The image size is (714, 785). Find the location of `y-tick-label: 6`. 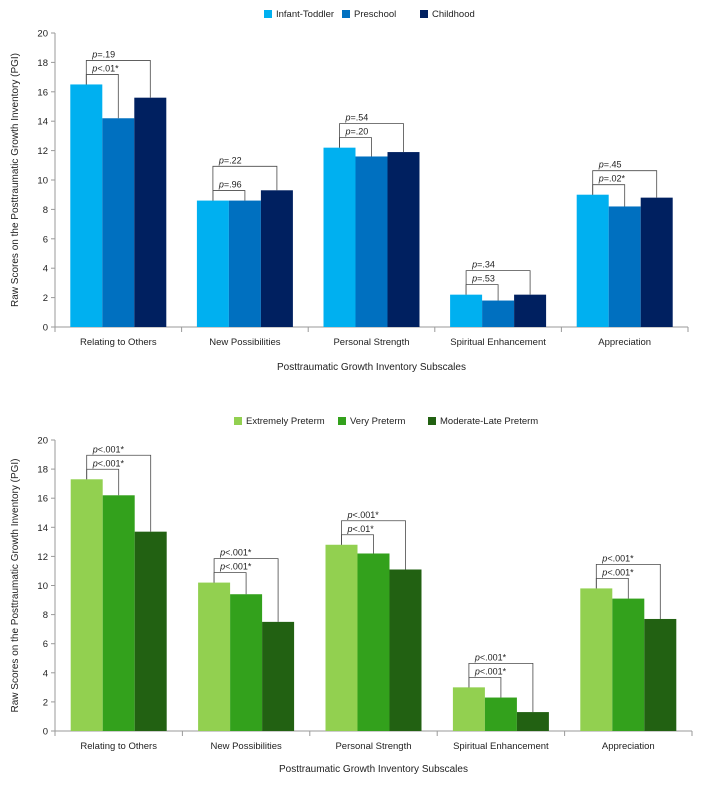

y-tick-label: 6 is located at coordinates (45, 644).